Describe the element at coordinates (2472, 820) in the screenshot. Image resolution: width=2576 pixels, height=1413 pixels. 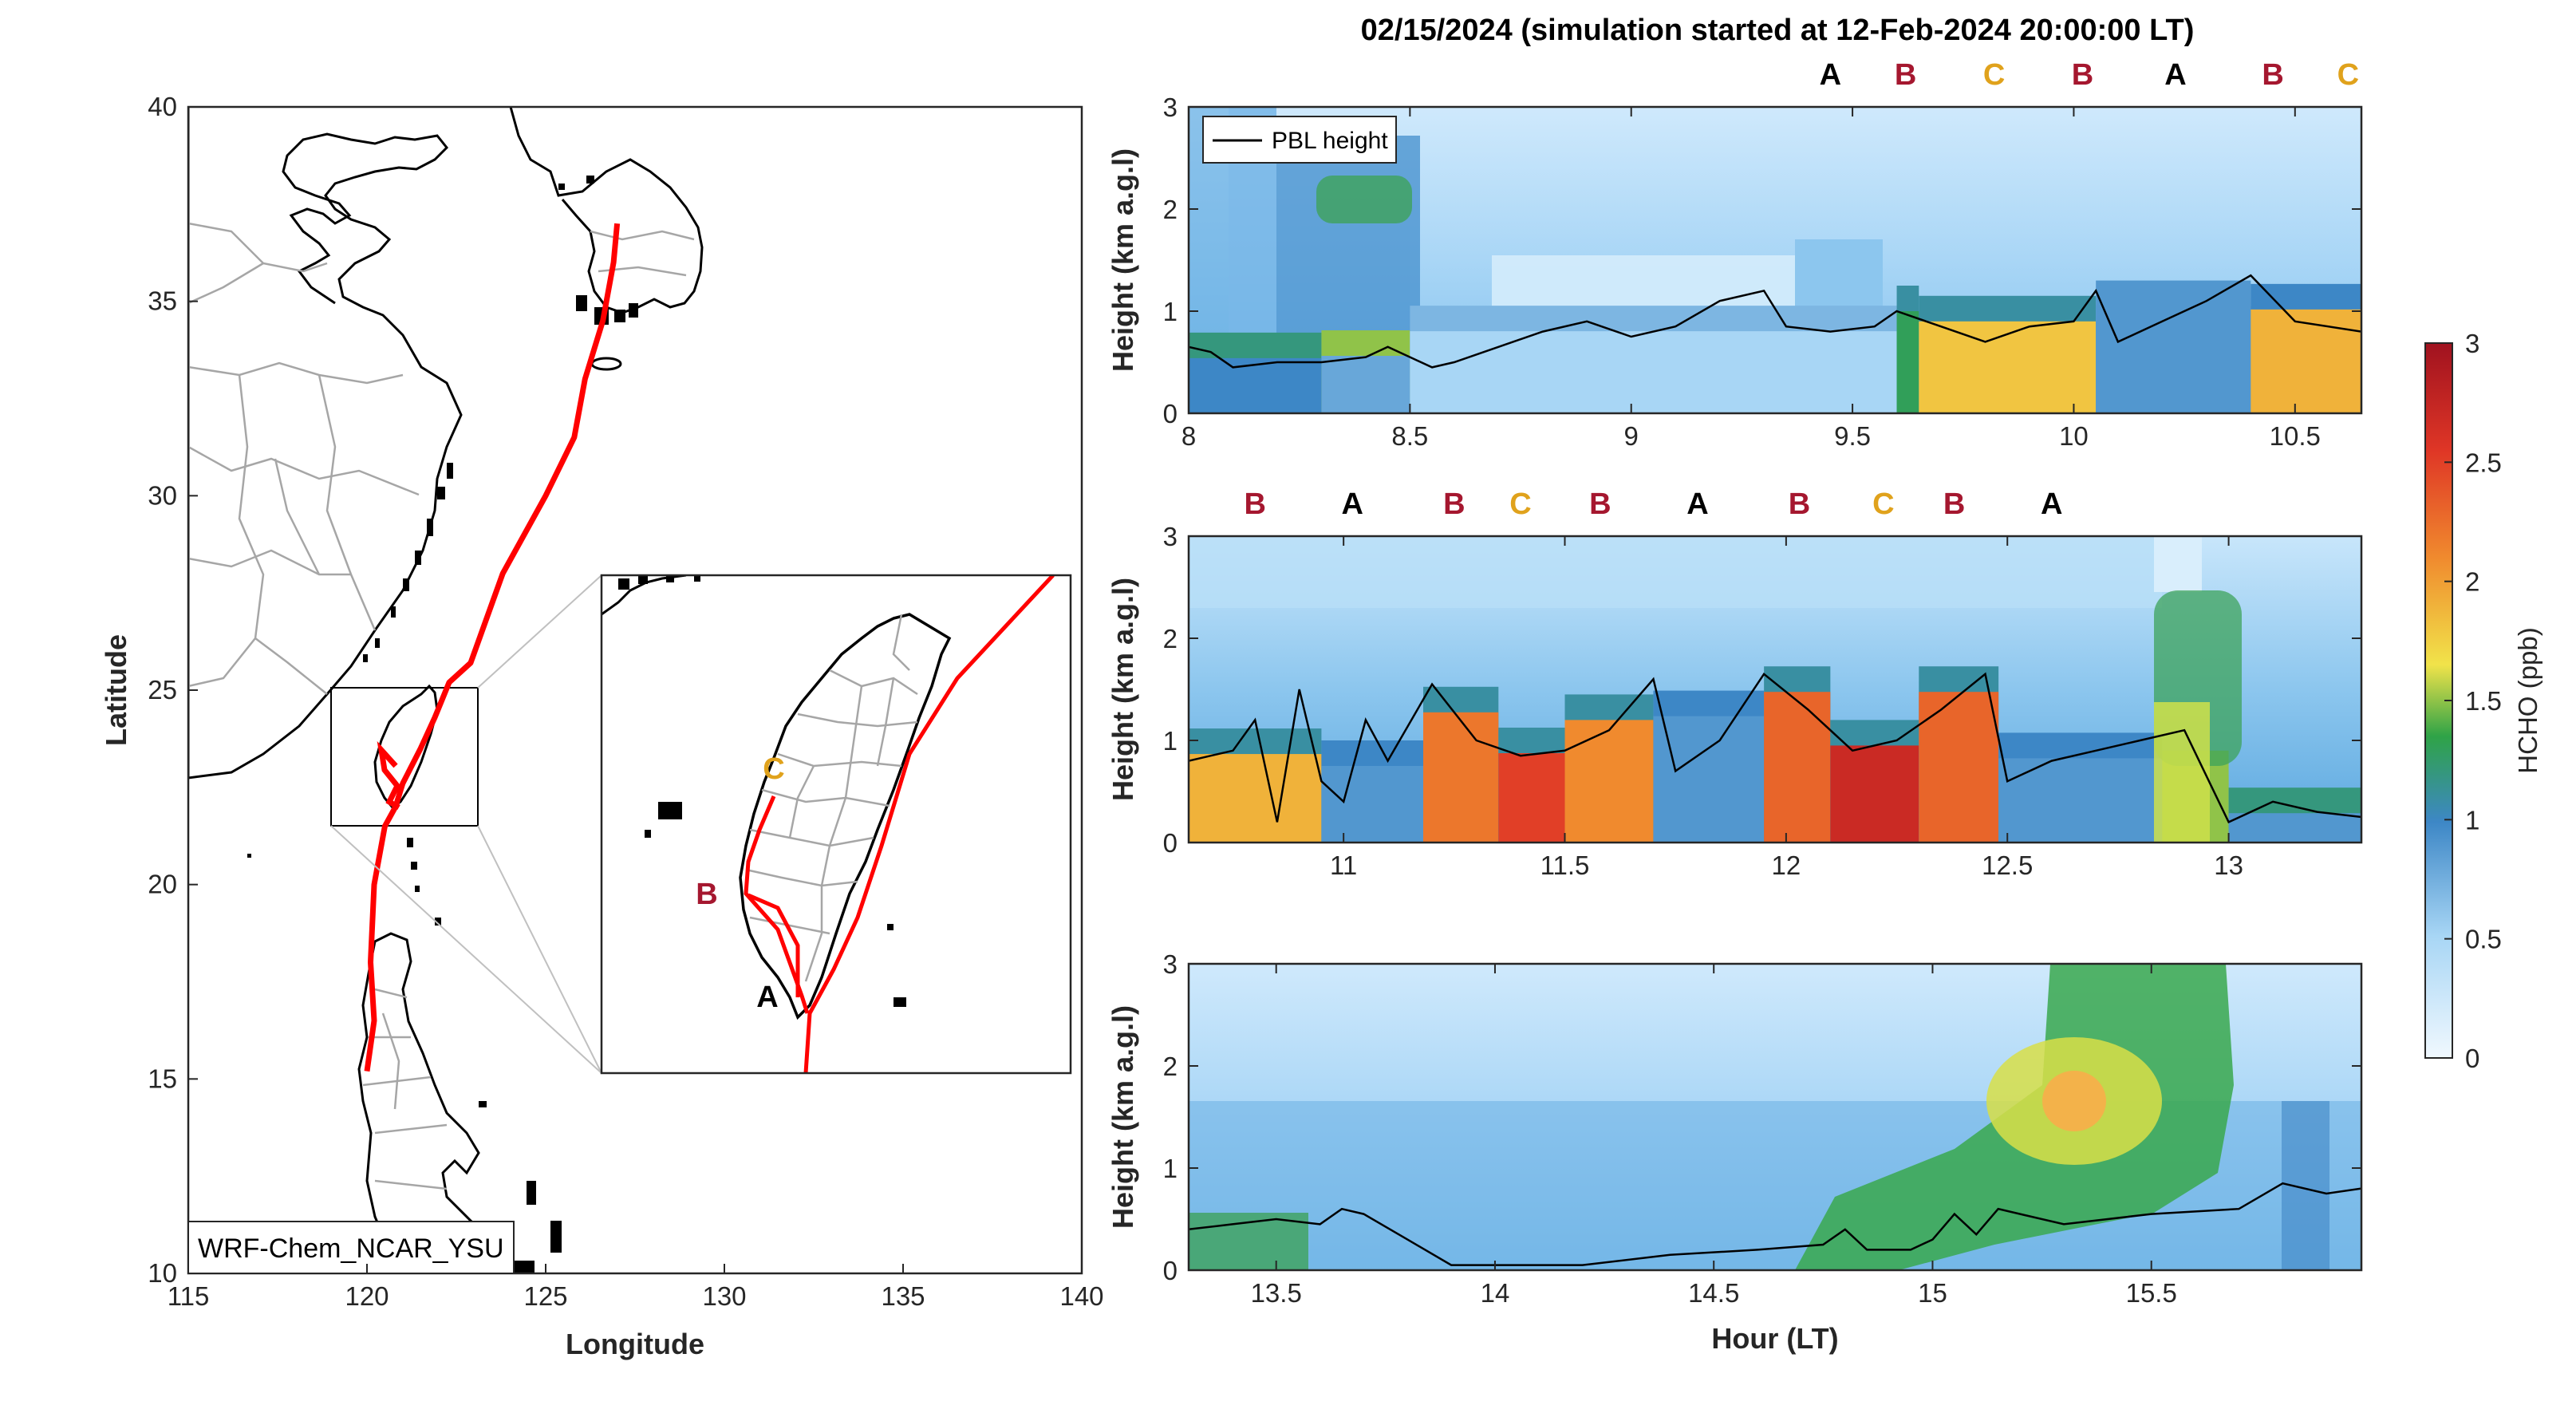
I see `colorbar-tick-label: 1` at that location.